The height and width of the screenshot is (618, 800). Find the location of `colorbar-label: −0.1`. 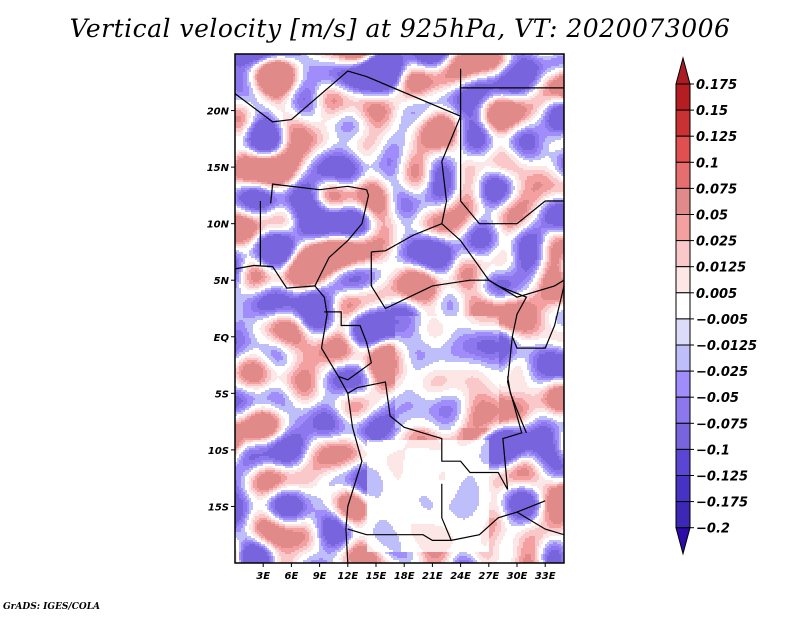

colorbar-label: −0.1 is located at coordinates (713, 450).